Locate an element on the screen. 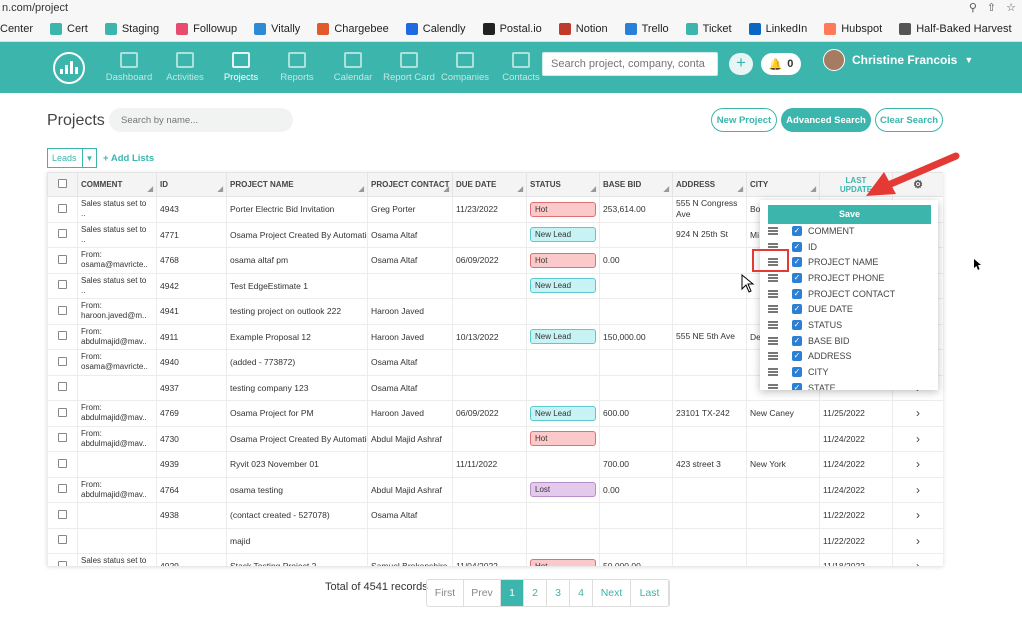 The height and width of the screenshot is (618, 1022). bookmark-item: Calendly is located at coordinates (435, 28).